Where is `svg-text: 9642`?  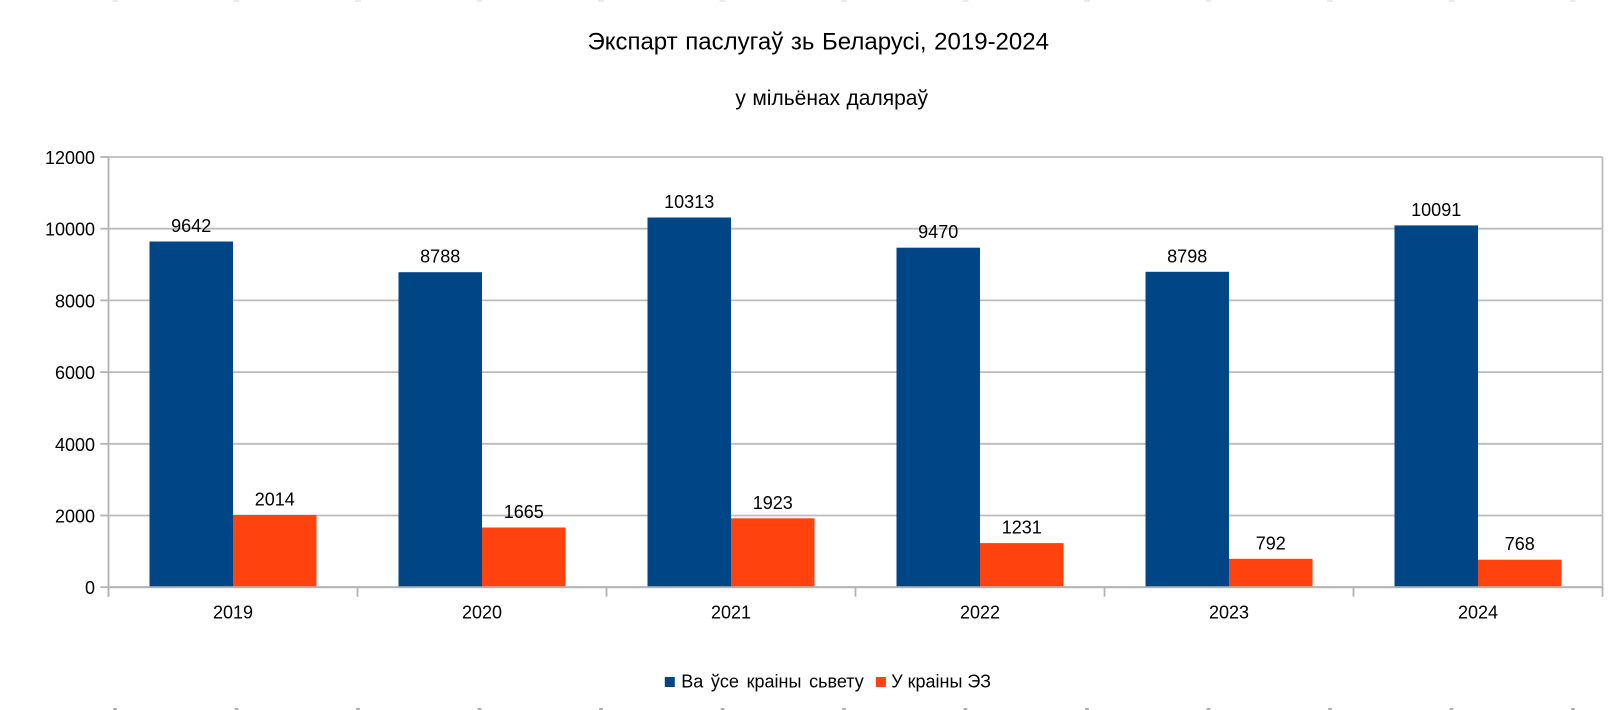 svg-text: 9642 is located at coordinates (191, 226).